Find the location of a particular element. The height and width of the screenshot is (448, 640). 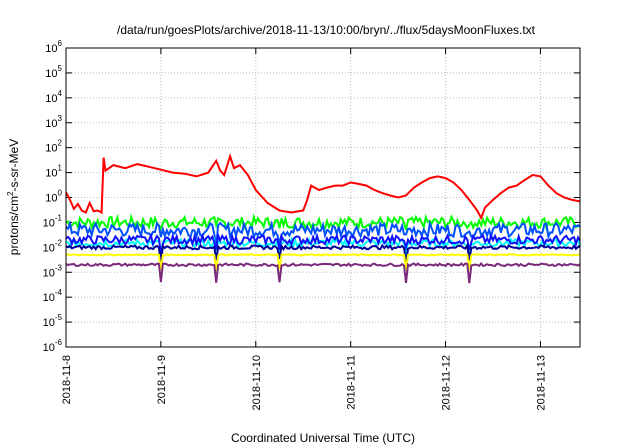

x-tick-label: 2018-11-12 is located at coordinates (447, 382).